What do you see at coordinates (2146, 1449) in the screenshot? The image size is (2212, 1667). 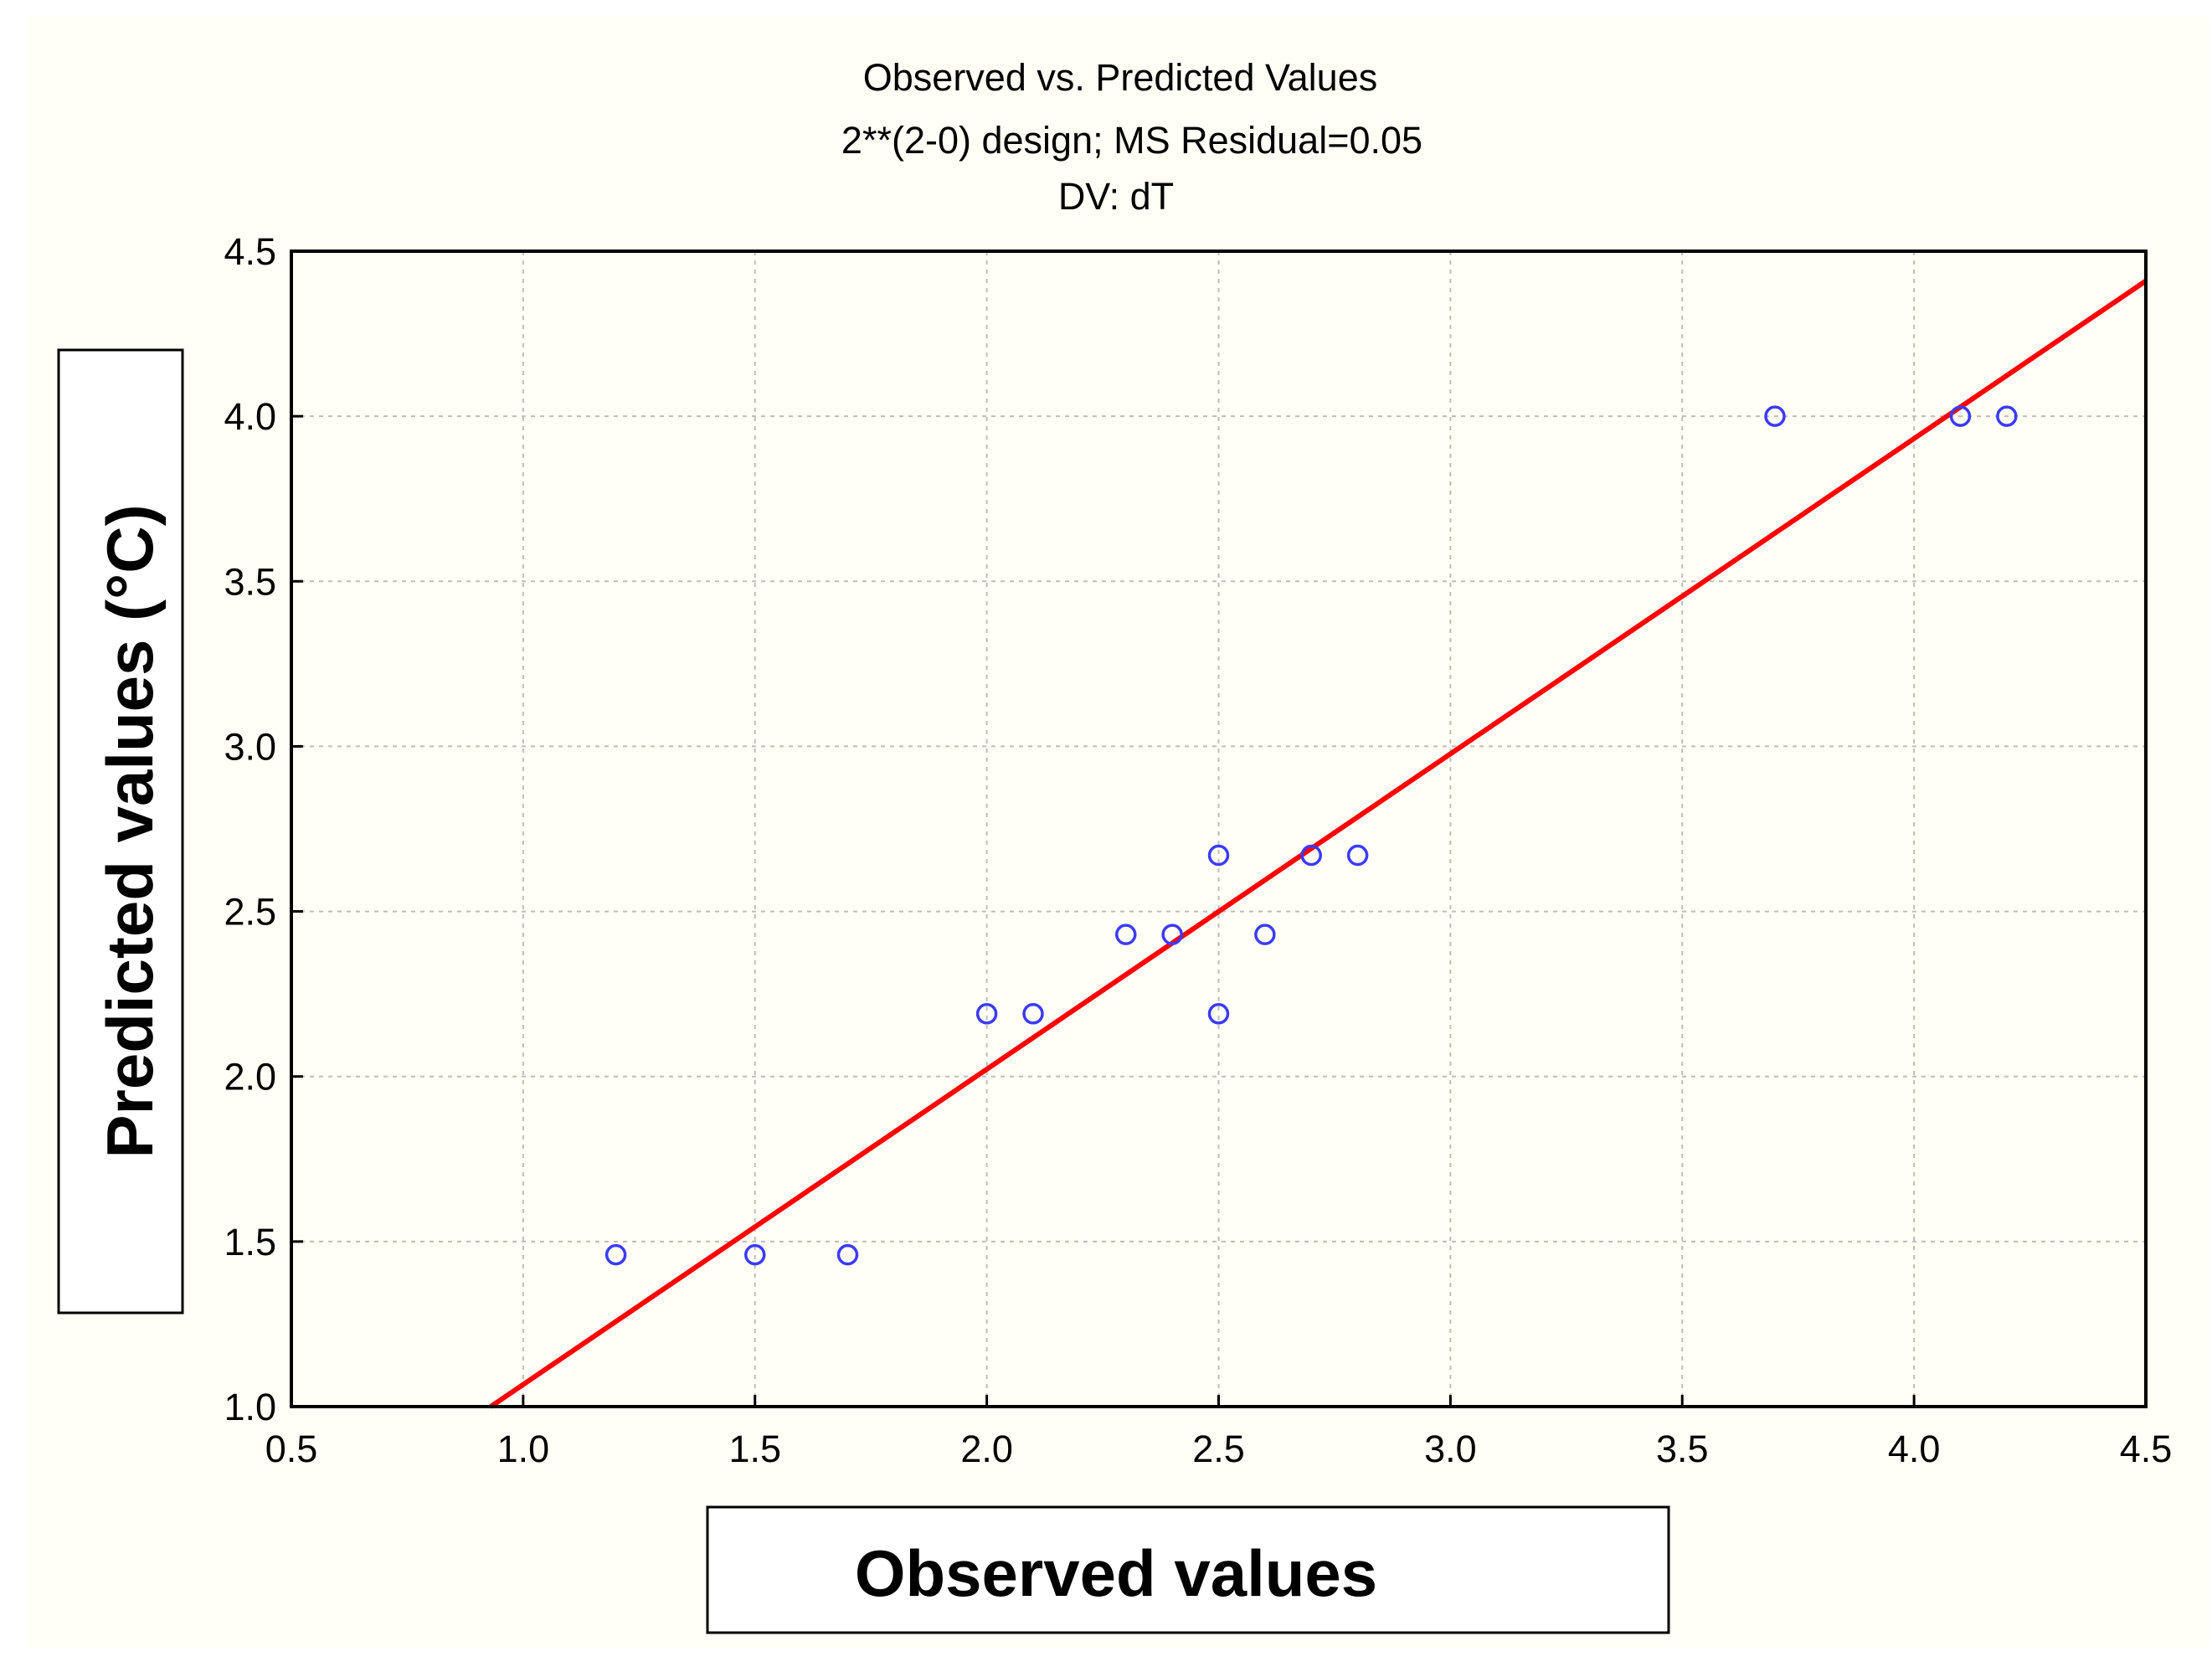 I see `x-tick-label: 4.5` at bounding box center [2146, 1449].